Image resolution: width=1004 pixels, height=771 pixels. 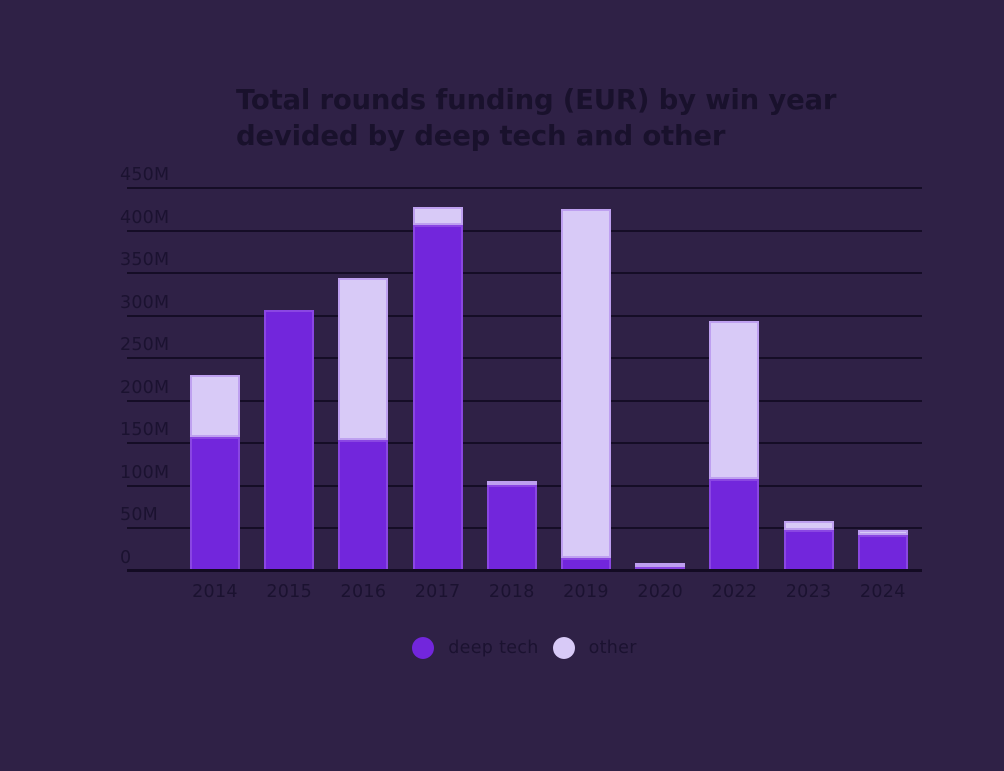 I want to click on bar-segment-other-2016, so click(x=363, y=359).